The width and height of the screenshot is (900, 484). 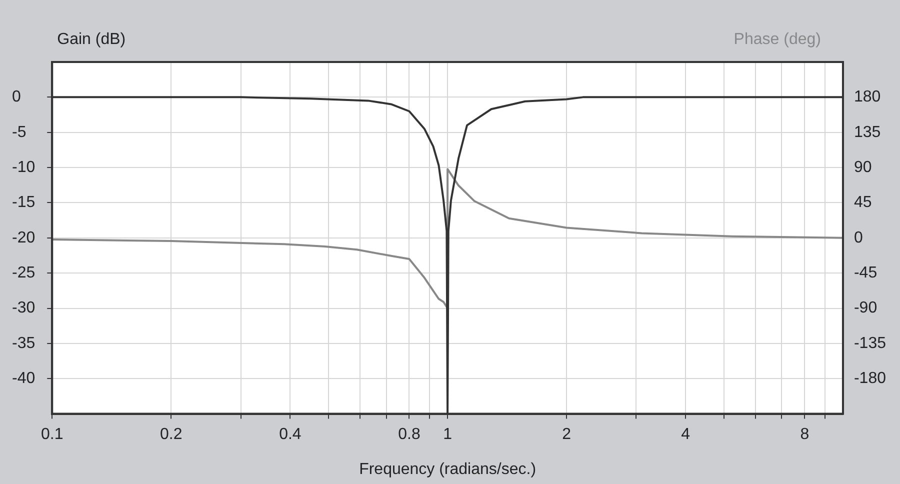 I want to click on x-axis-title: Frequency (radians/sec.), so click(x=447, y=469).